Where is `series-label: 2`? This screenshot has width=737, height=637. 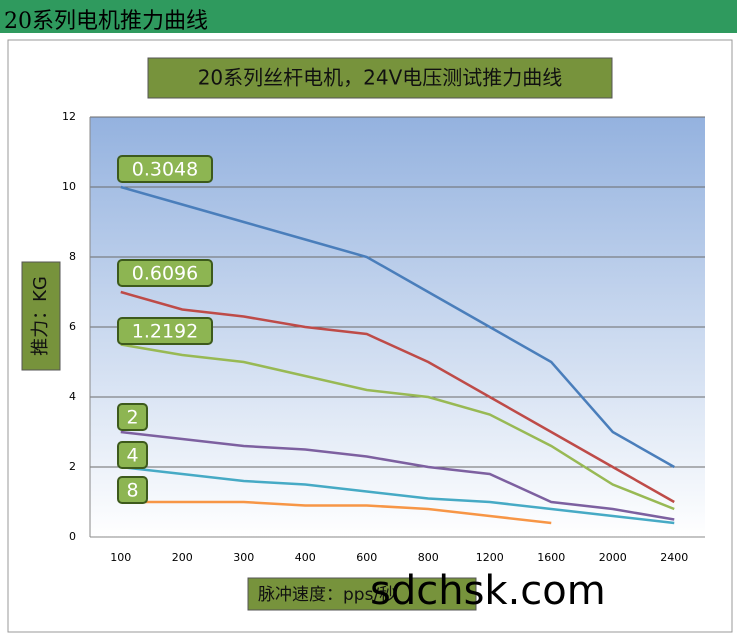
series-label: 2 is located at coordinates (132, 418).